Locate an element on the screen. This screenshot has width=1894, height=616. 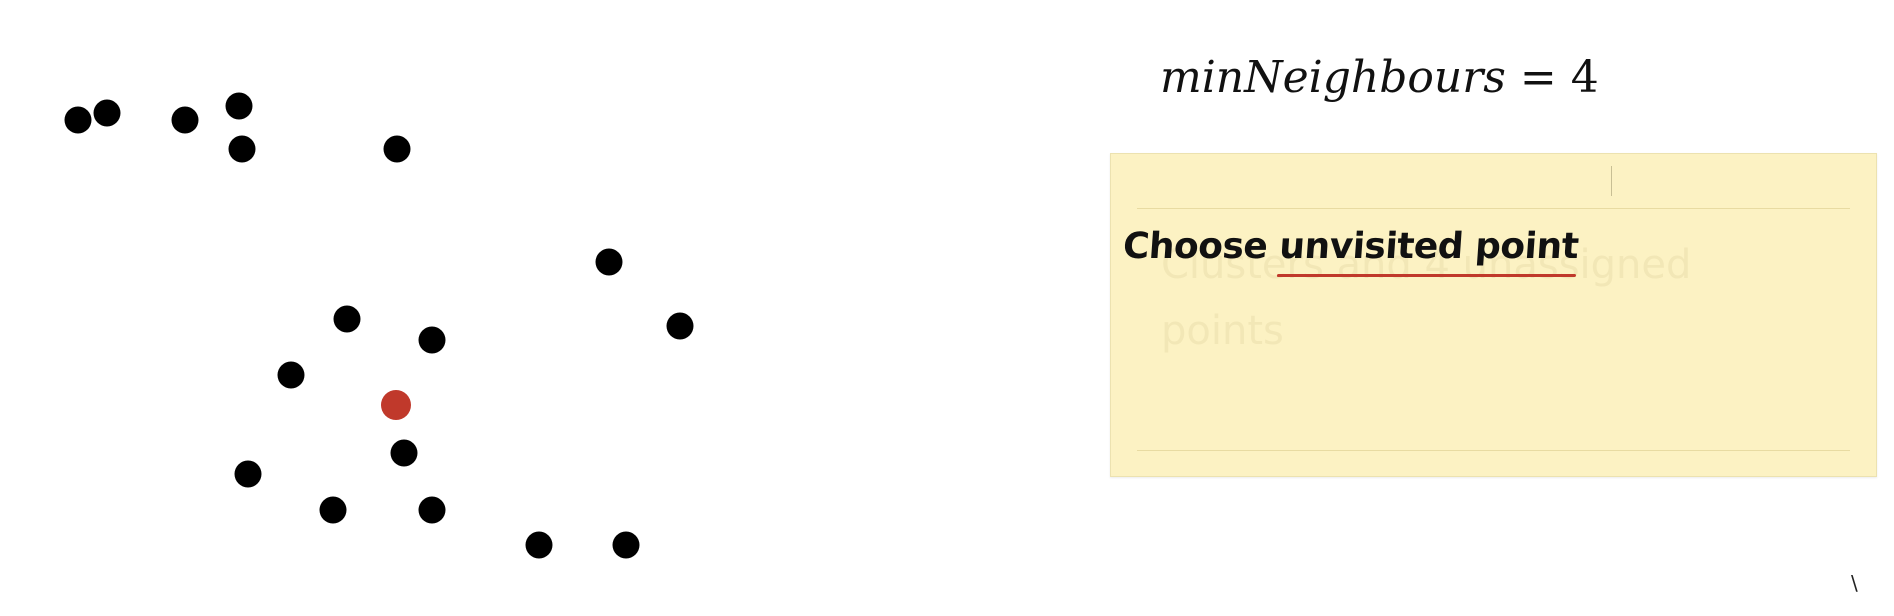
parameter-label: minNeighbours = 4 is located at coordinates (1379, 77).